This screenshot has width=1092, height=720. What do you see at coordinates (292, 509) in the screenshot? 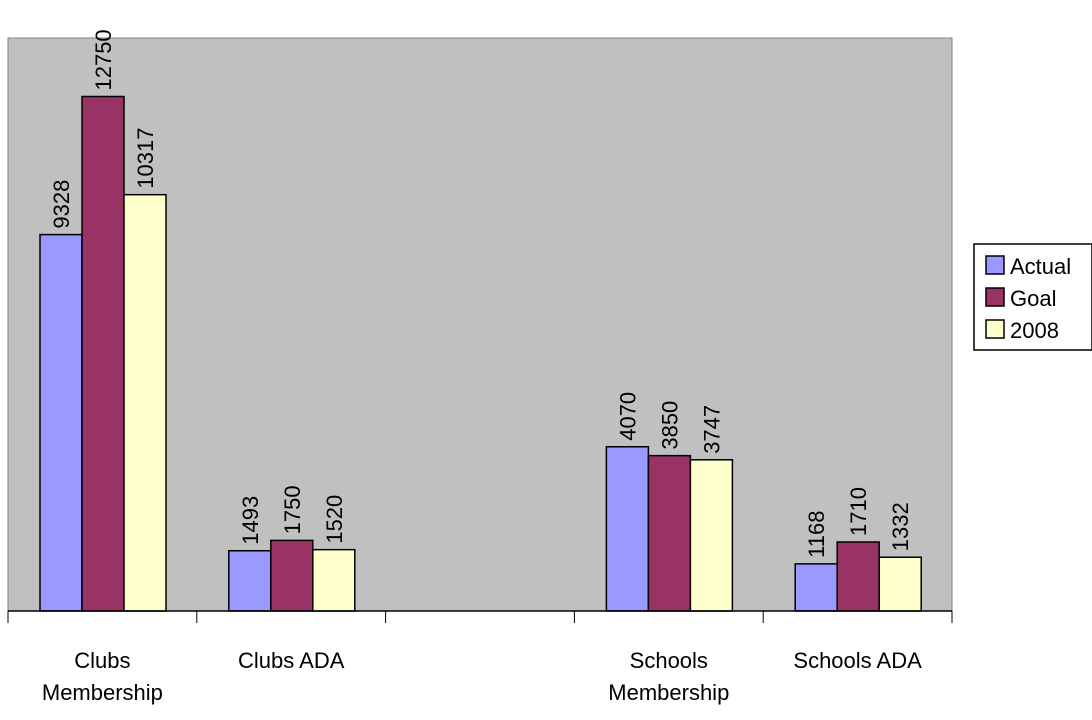
I see `data-label: 1750` at bounding box center [292, 509].